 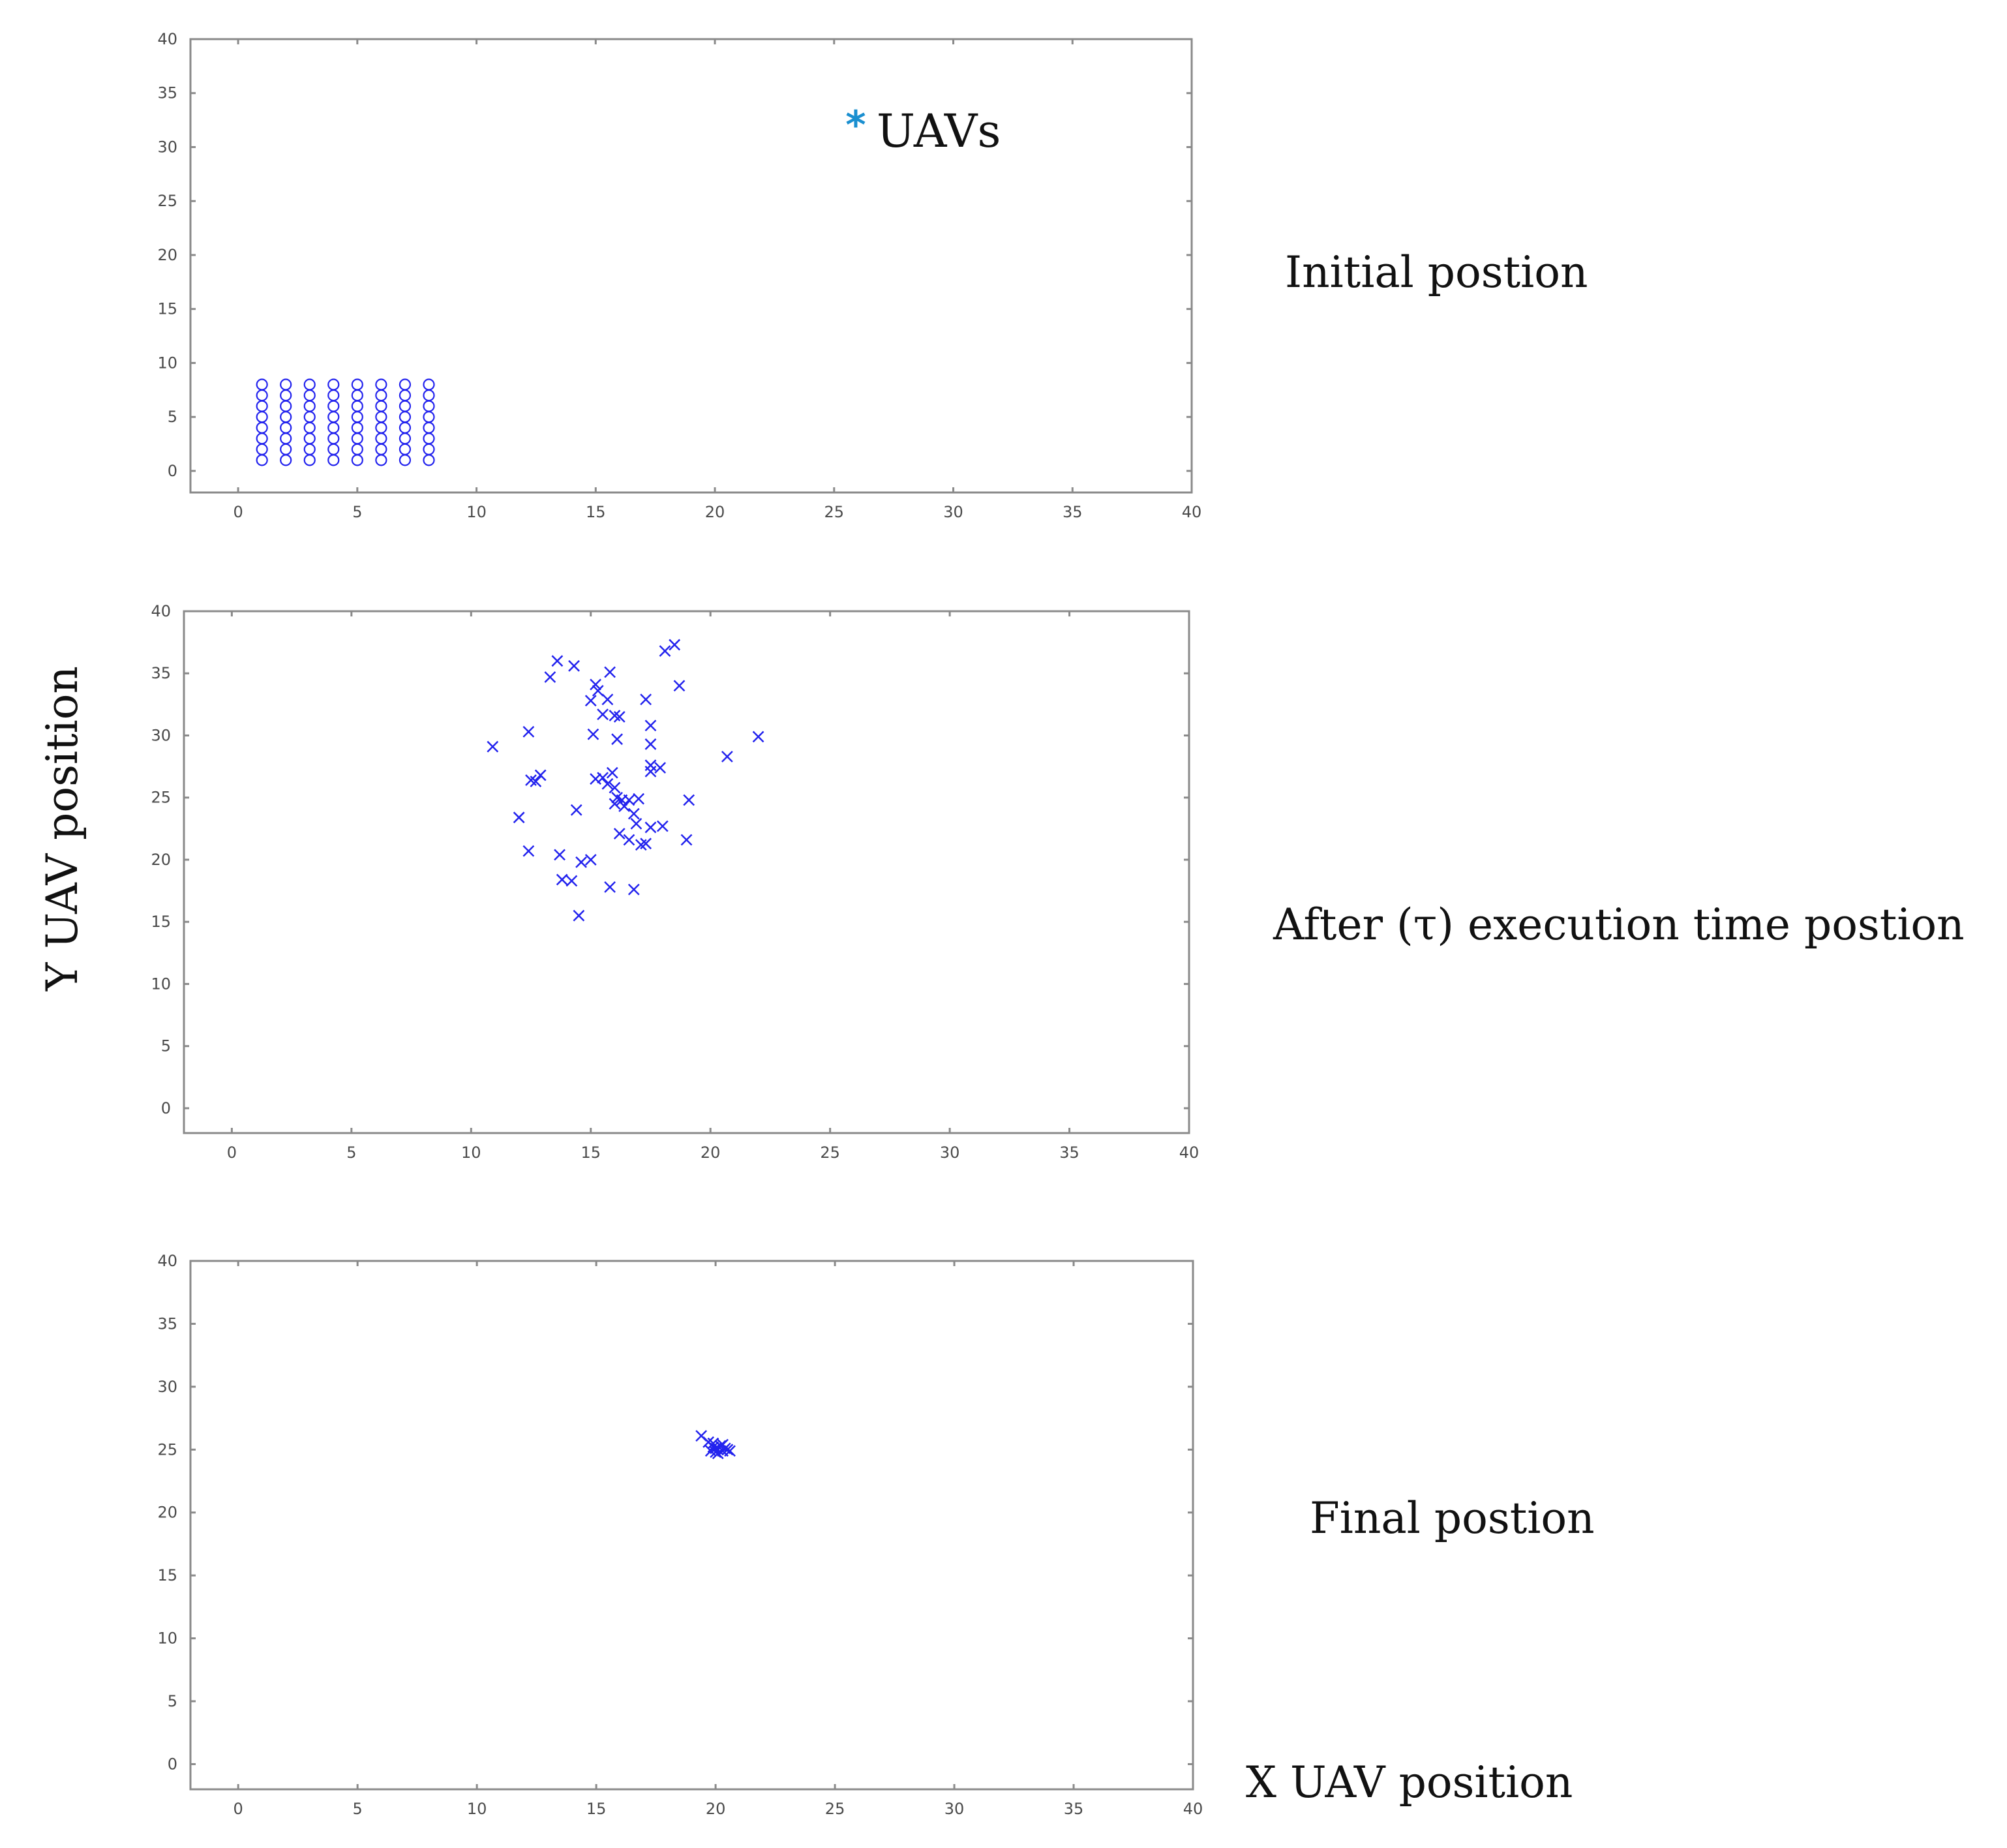 What do you see at coordinates (923, 130) in the screenshot?
I see `legend: * UAVs` at bounding box center [923, 130].